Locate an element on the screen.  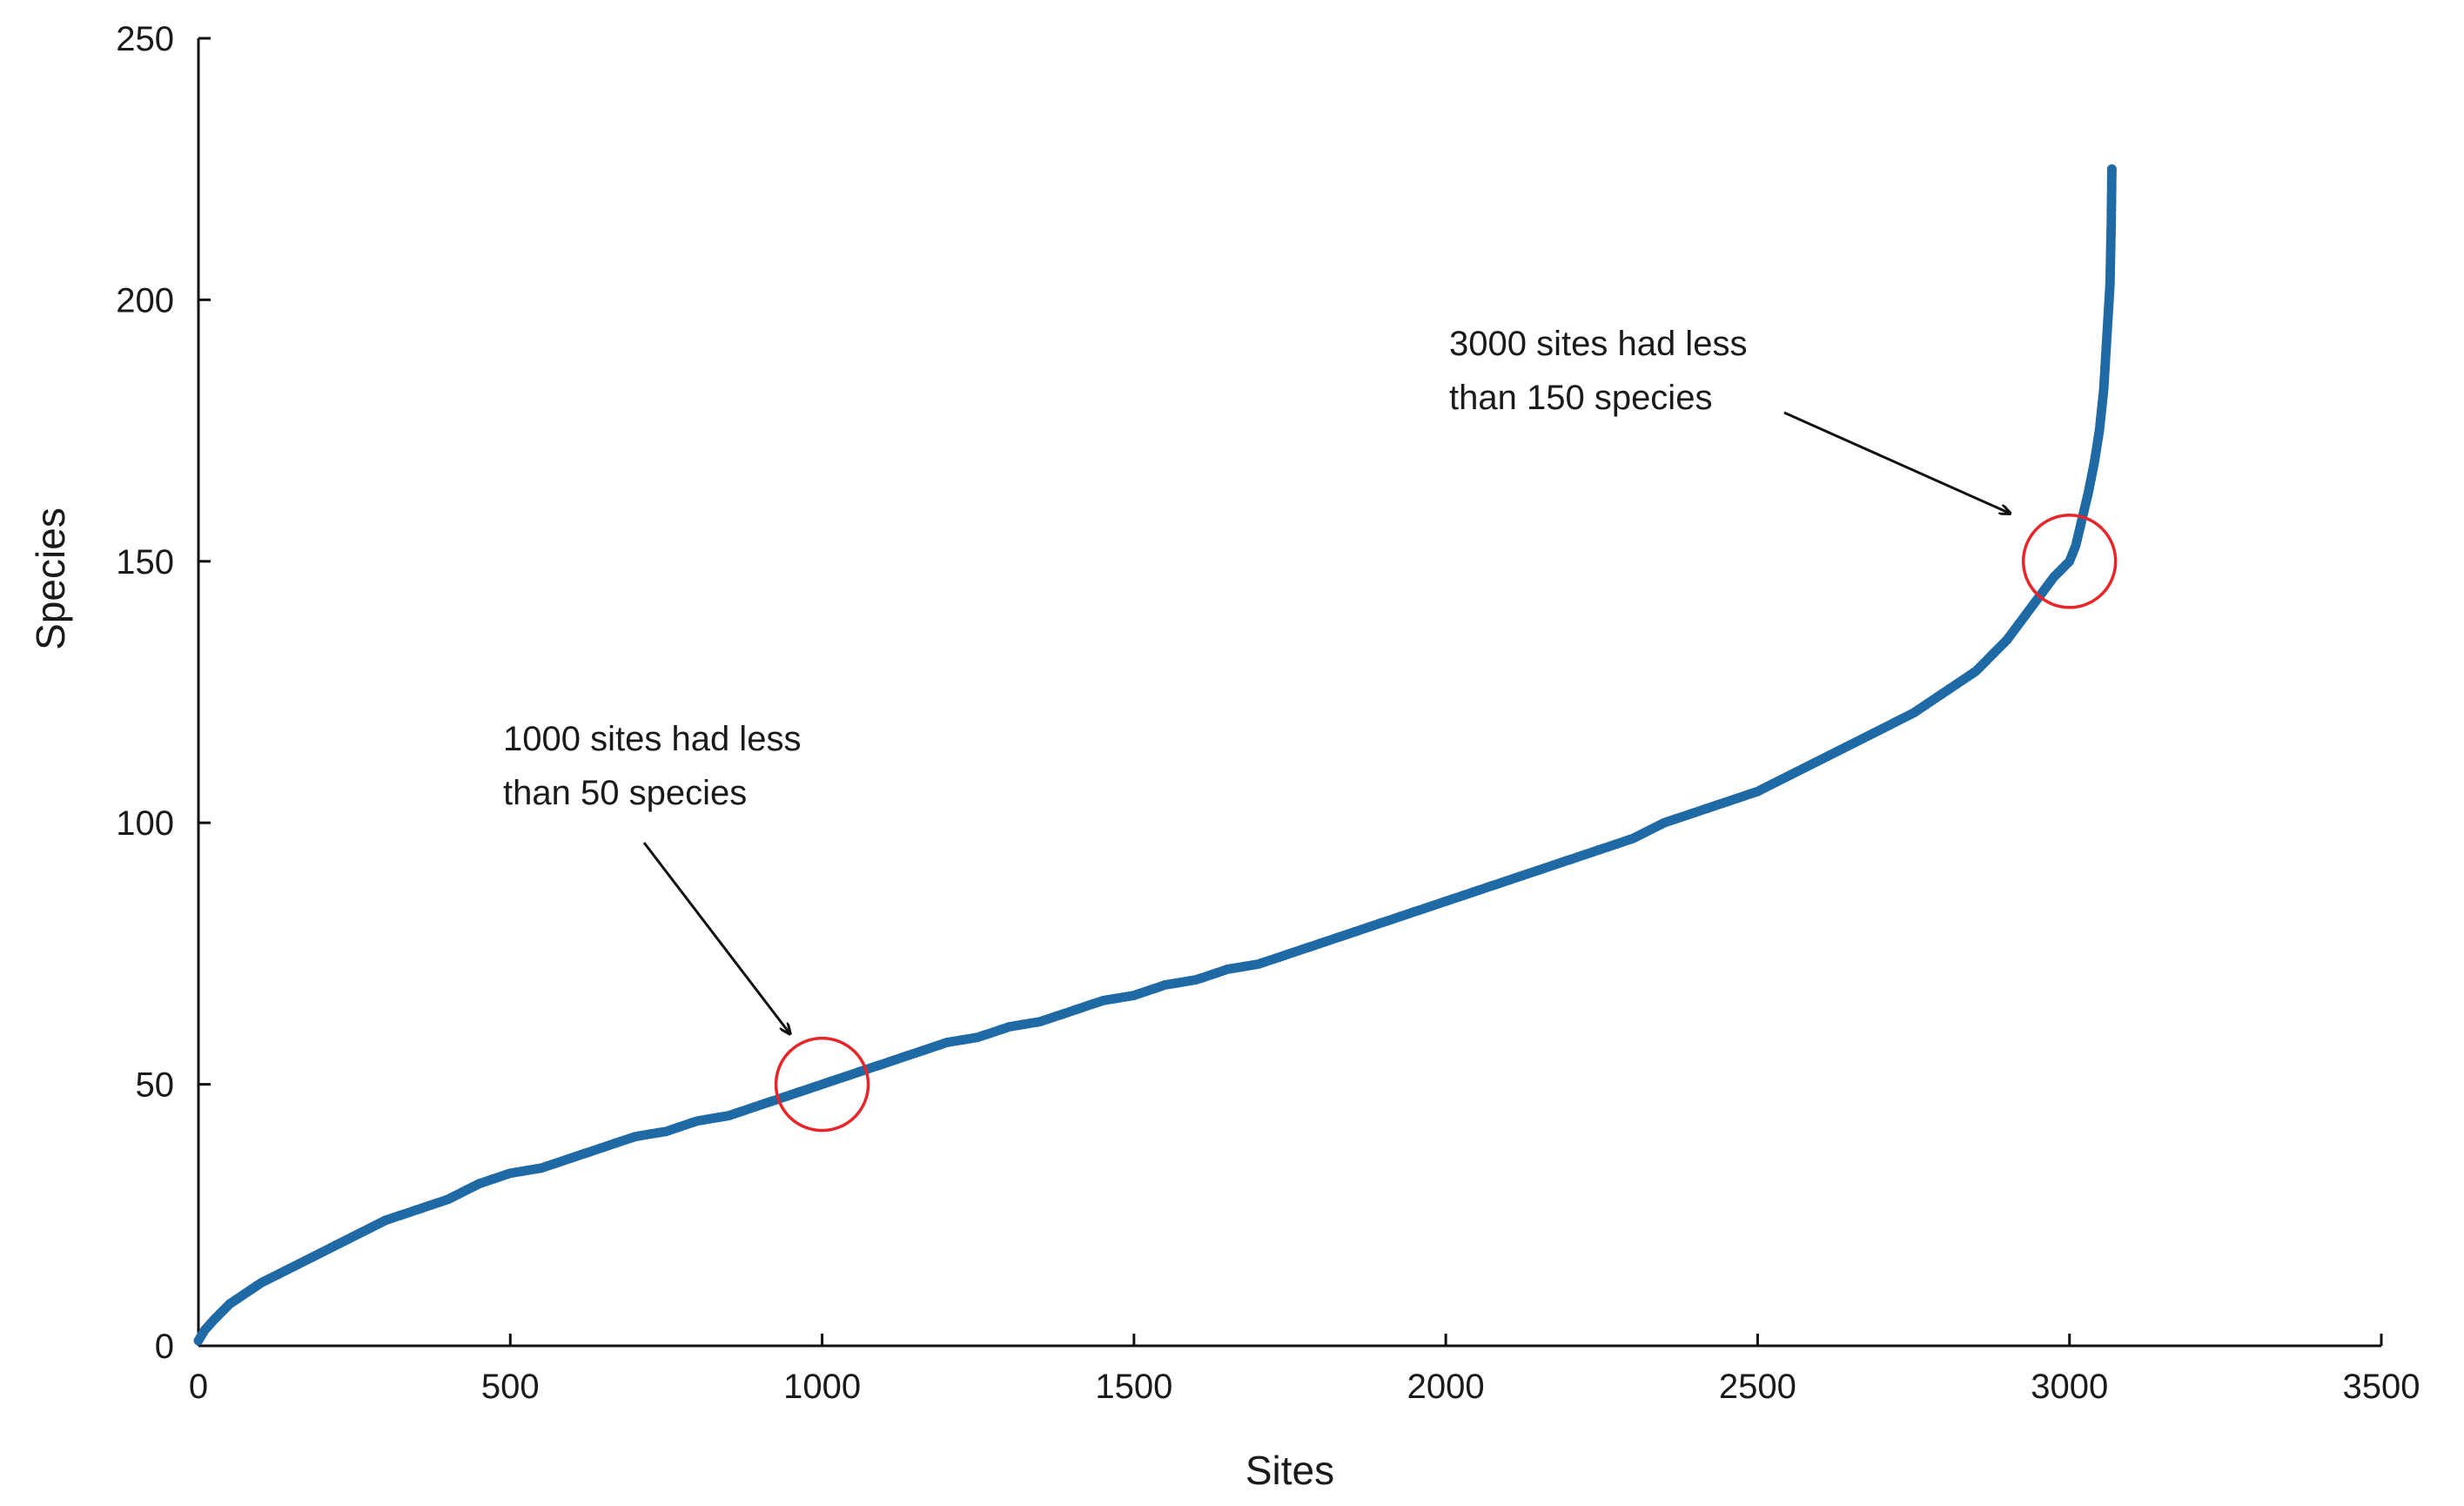
y-tick-label: 50 is located at coordinates (155, 1085).